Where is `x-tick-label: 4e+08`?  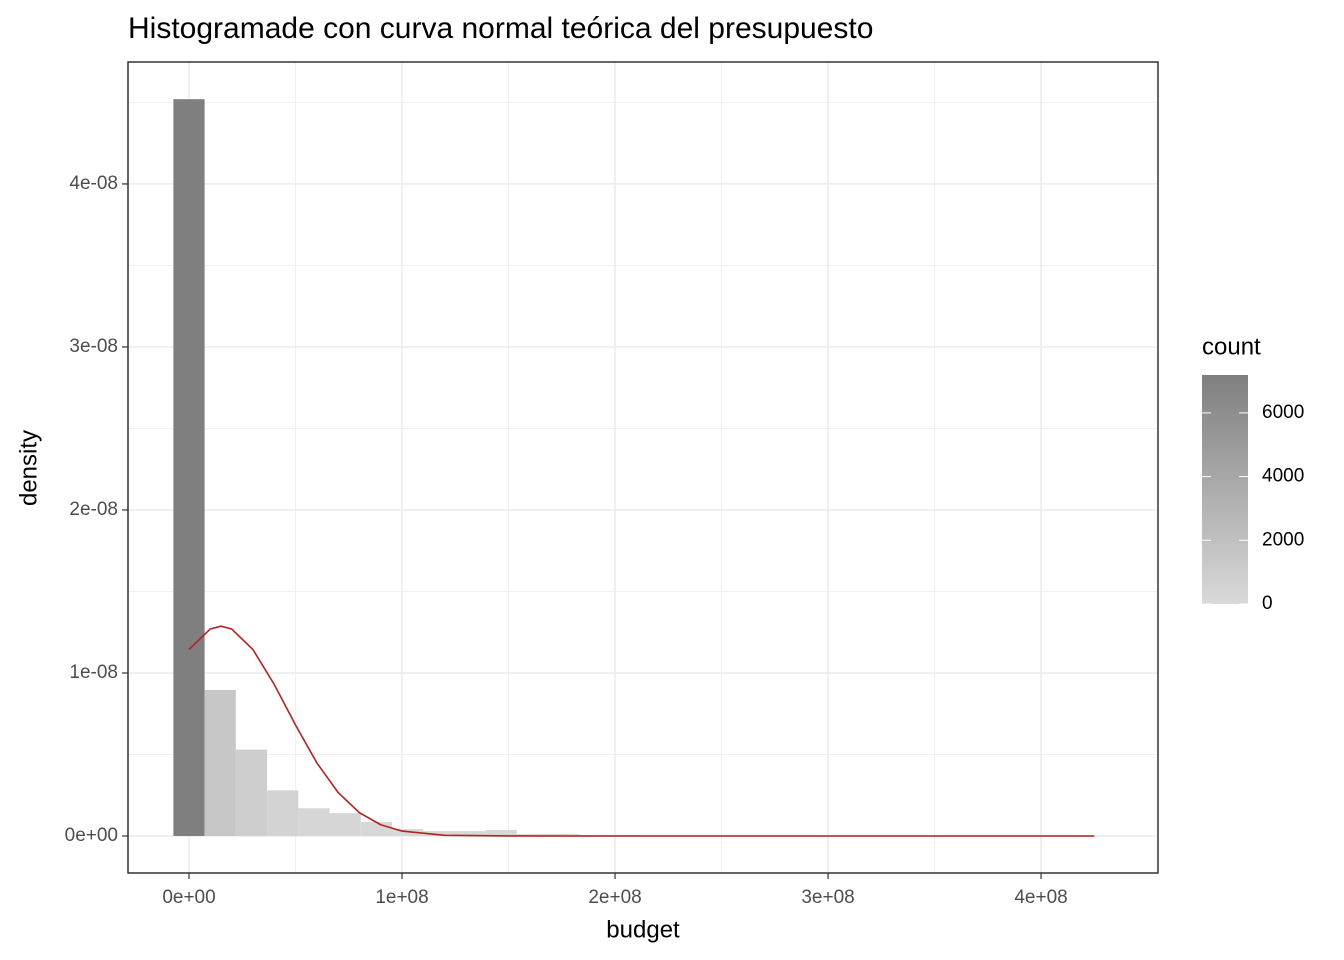
x-tick-label: 4e+08 is located at coordinates (1040, 897).